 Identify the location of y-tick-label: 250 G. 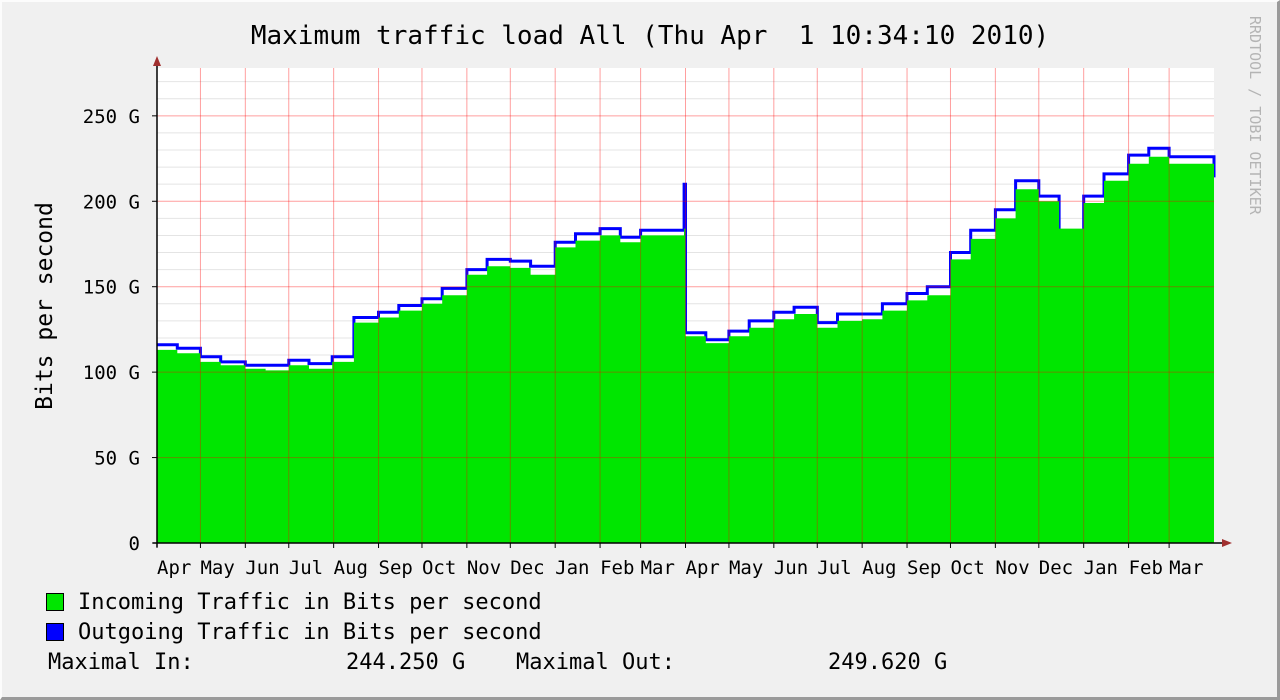
(111, 117).